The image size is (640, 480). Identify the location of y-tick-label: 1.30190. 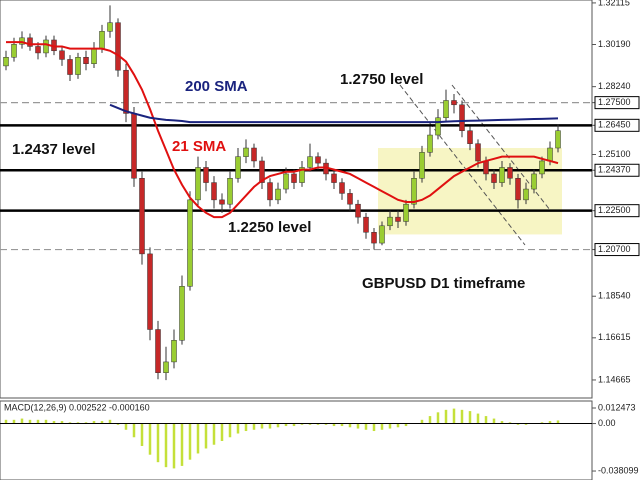
(614, 44).